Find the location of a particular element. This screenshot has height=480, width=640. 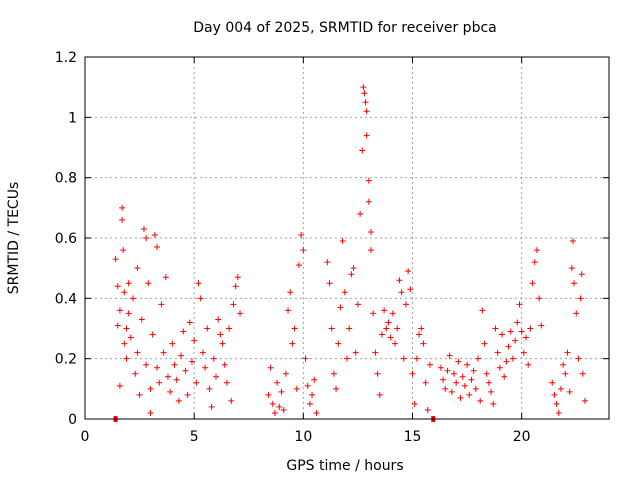

y-tick-label: 0.8 is located at coordinates (66, 179).